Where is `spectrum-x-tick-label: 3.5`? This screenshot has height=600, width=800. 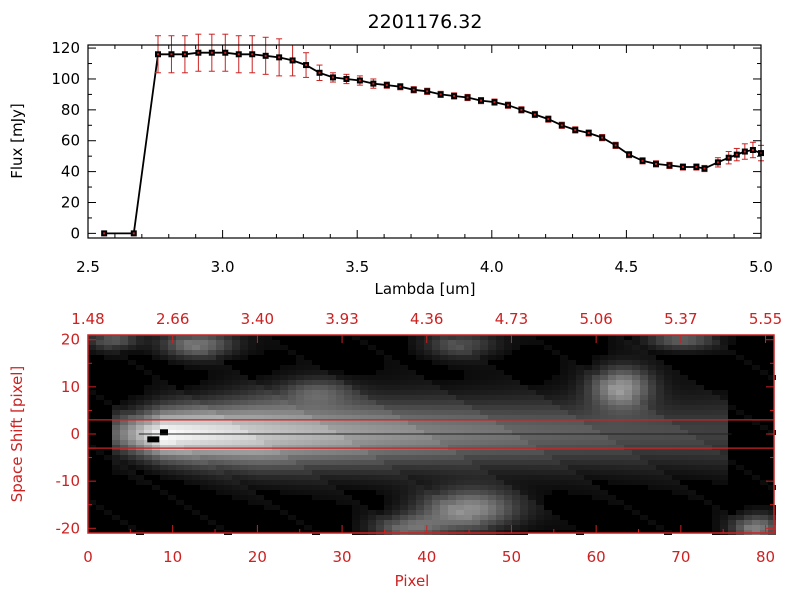 spectrum-x-tick-label: 3.5 is located at coordinates (357, 267).